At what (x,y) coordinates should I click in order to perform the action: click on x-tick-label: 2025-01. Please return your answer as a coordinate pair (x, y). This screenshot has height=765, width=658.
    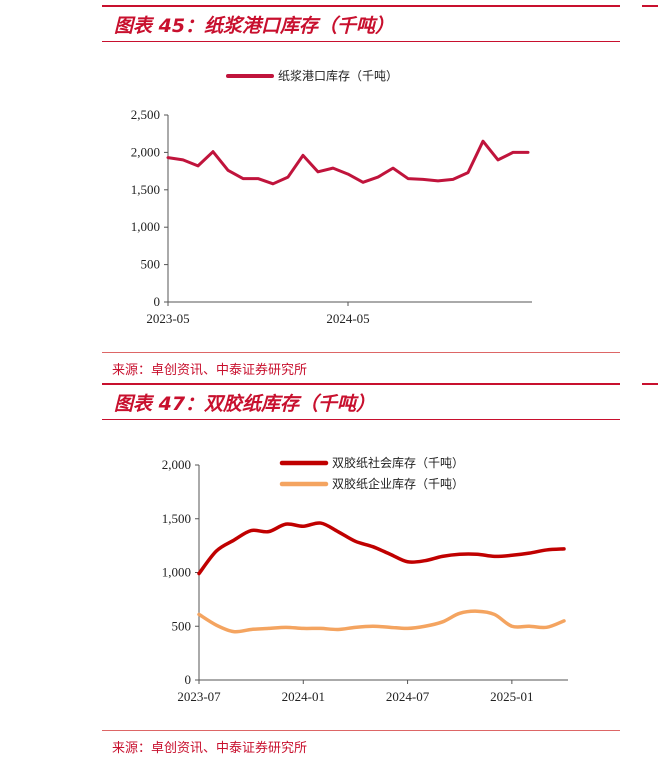
    Looking at the image, I should click on (511, 696).